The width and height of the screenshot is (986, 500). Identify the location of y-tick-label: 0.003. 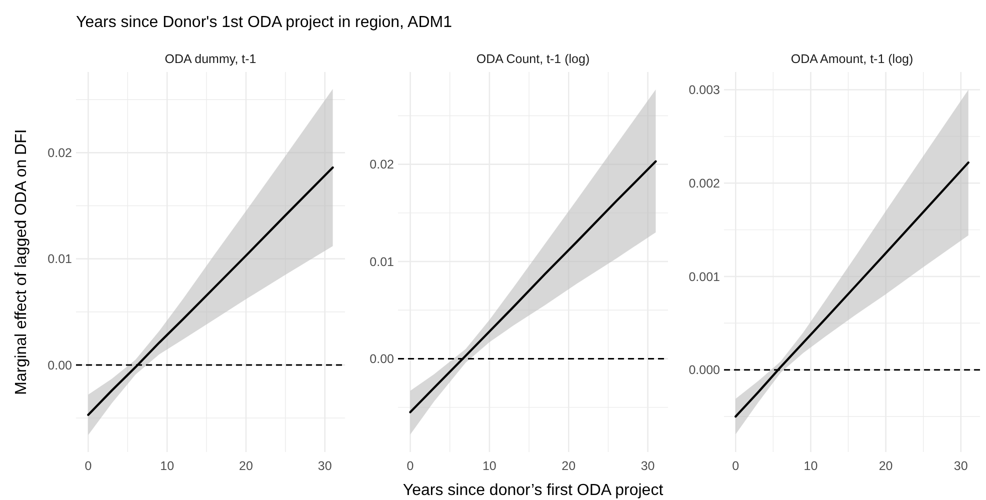
(704, 90).